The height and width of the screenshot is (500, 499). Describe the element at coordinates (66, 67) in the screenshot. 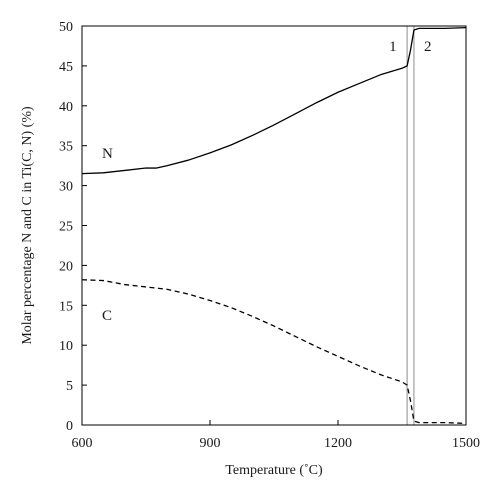

I see `y-tick-label: 45` at that location.